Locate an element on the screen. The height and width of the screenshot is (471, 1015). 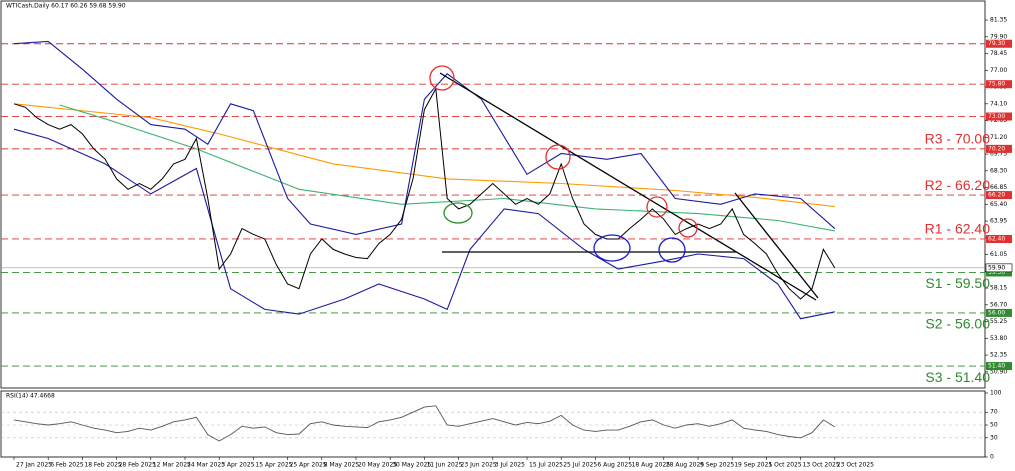
level-price-label: 79.30 is located at coordinates (996, 43).